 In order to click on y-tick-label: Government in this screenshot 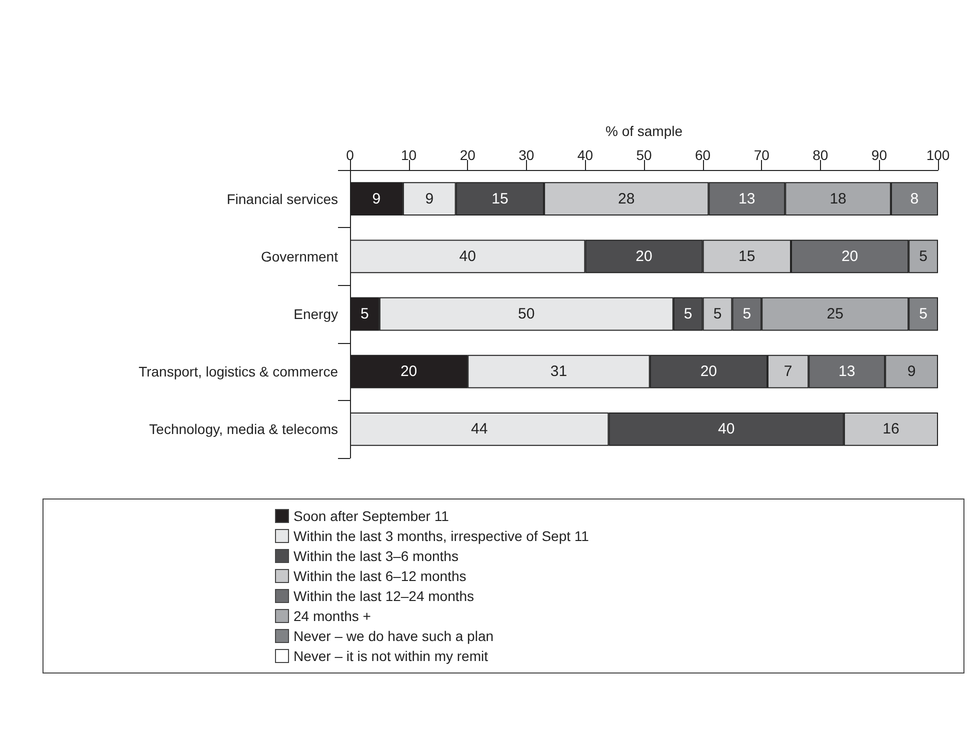, I will do `click(299, 256)`.